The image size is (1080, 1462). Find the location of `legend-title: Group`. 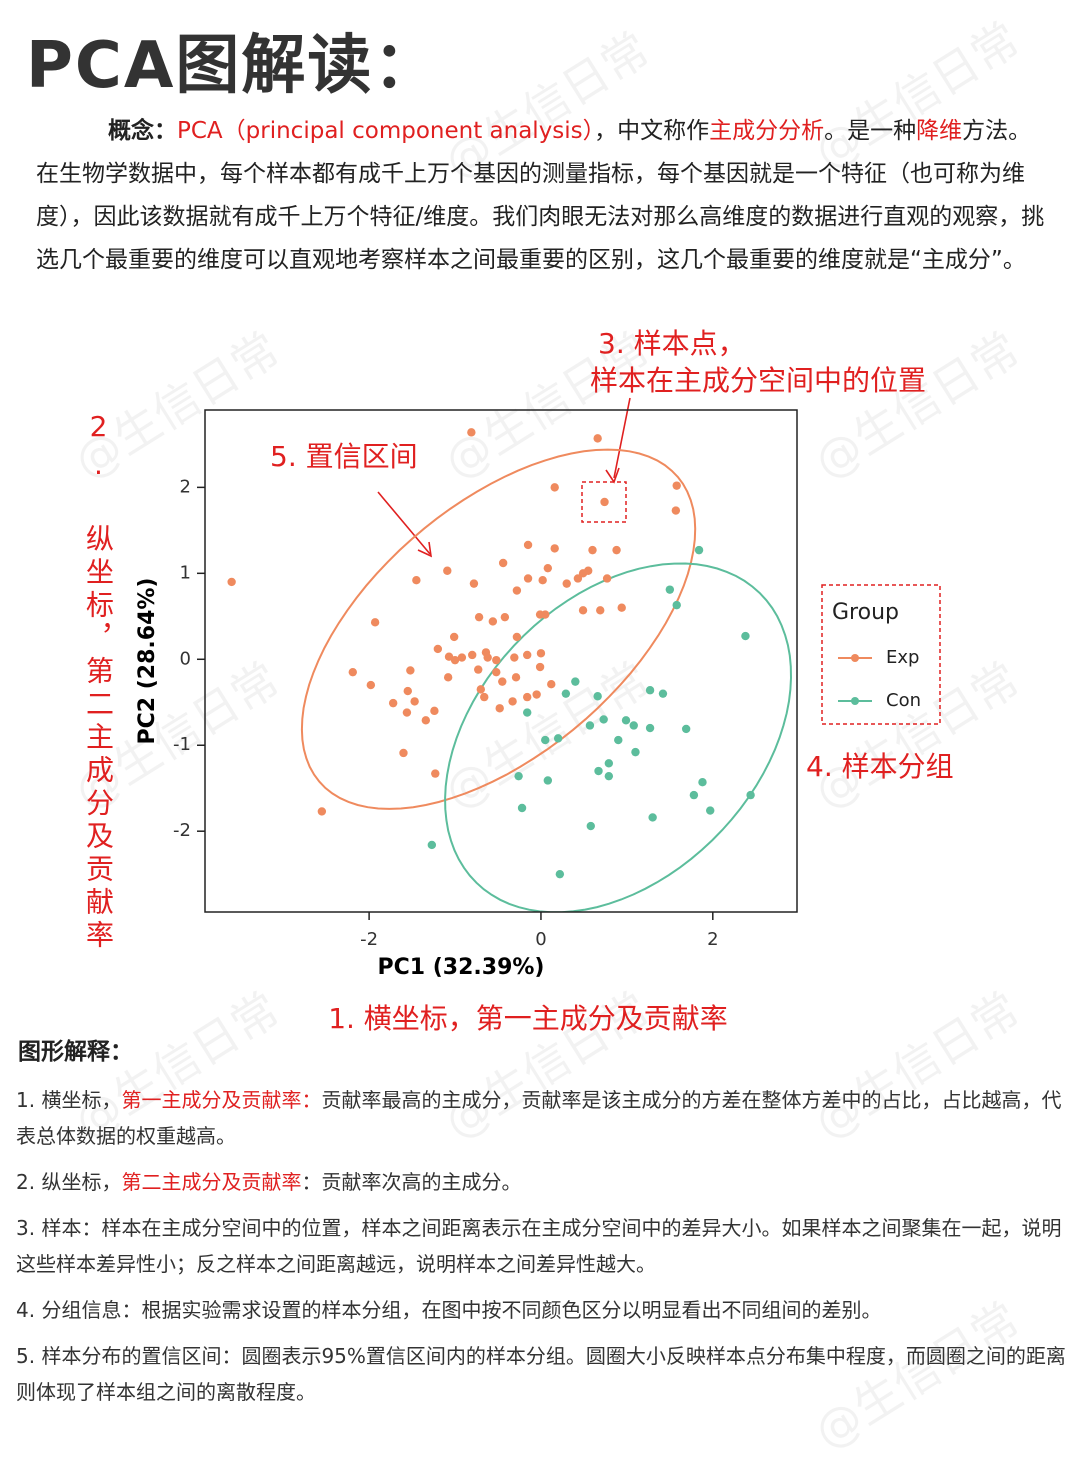

legend-title: Group is located at coordinates (865, 612).